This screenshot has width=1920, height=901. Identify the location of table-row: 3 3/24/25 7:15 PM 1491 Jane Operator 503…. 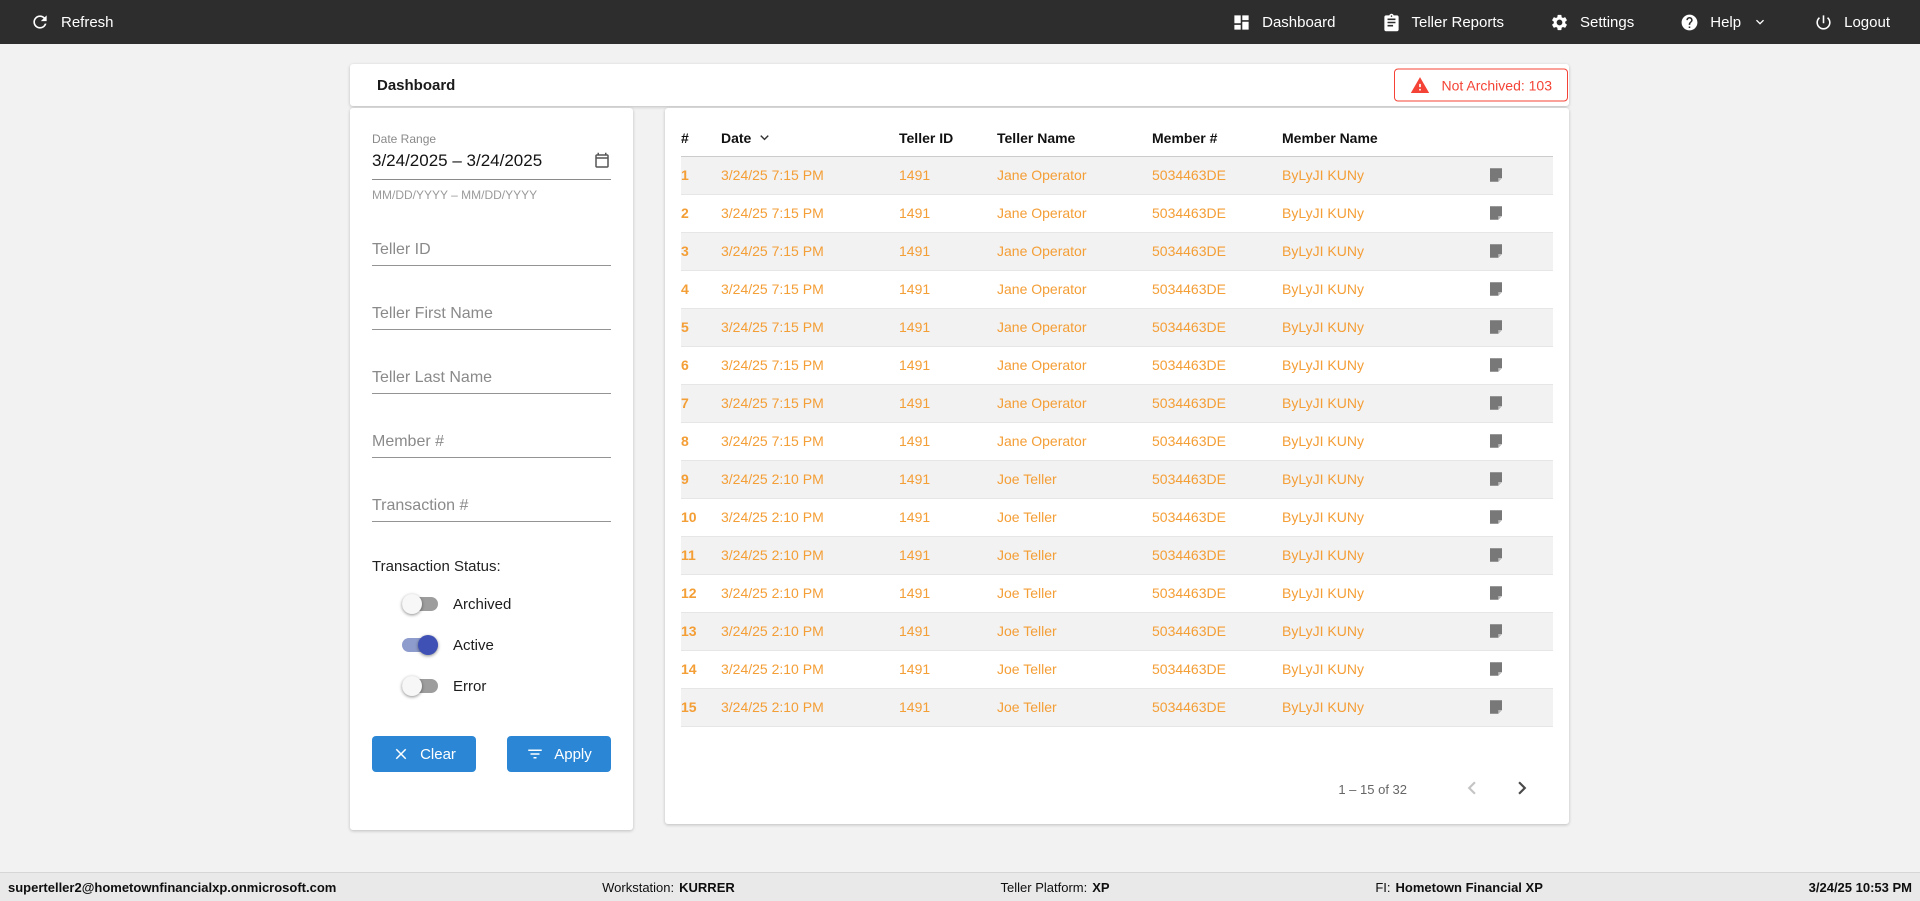
(1117, 251).